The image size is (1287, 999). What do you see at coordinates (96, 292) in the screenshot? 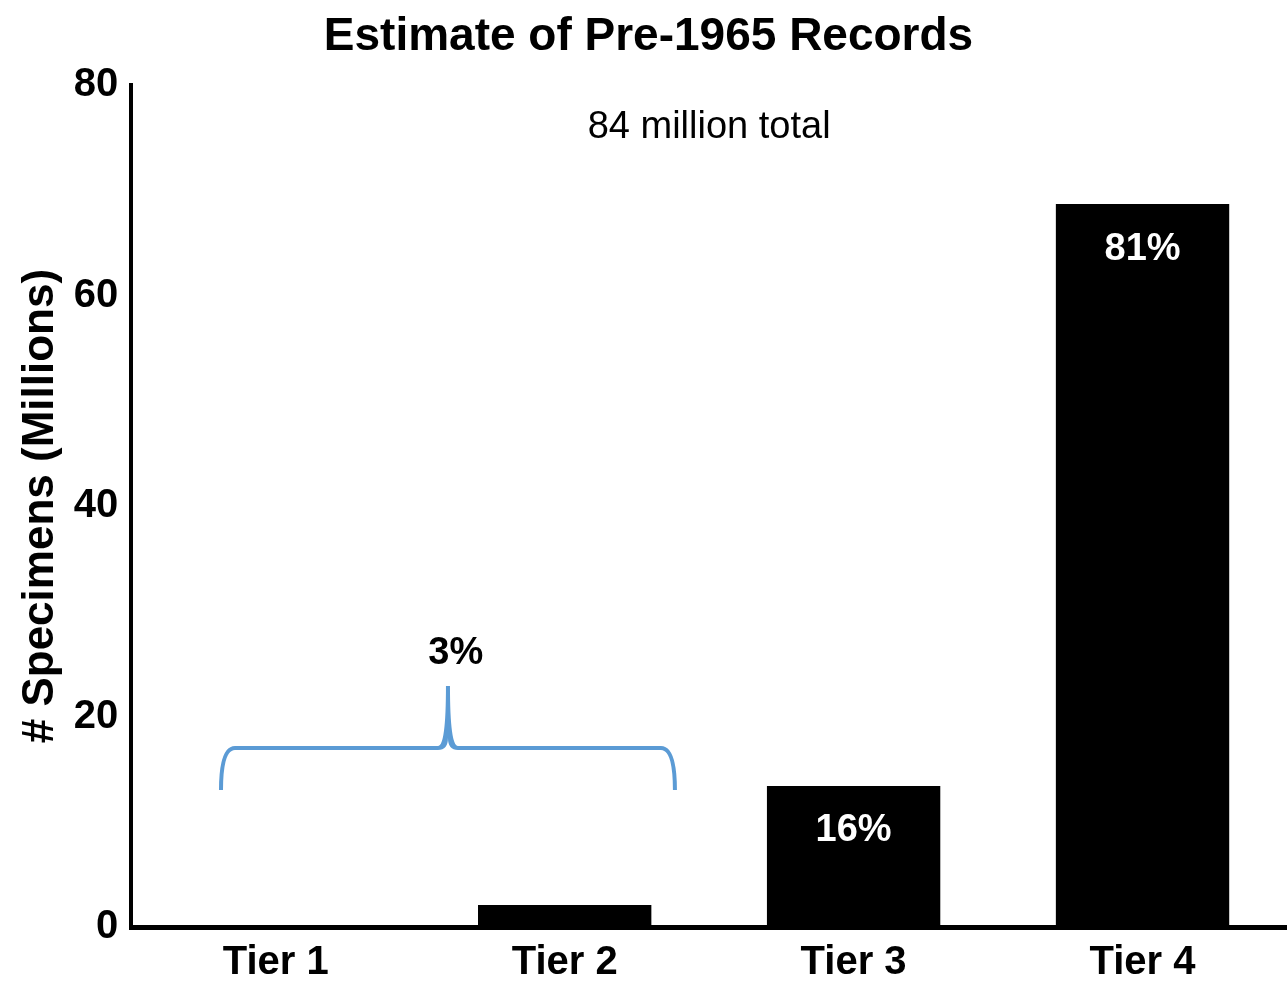
I see `y-tick-label: 60` at bounding box center [96, 292].